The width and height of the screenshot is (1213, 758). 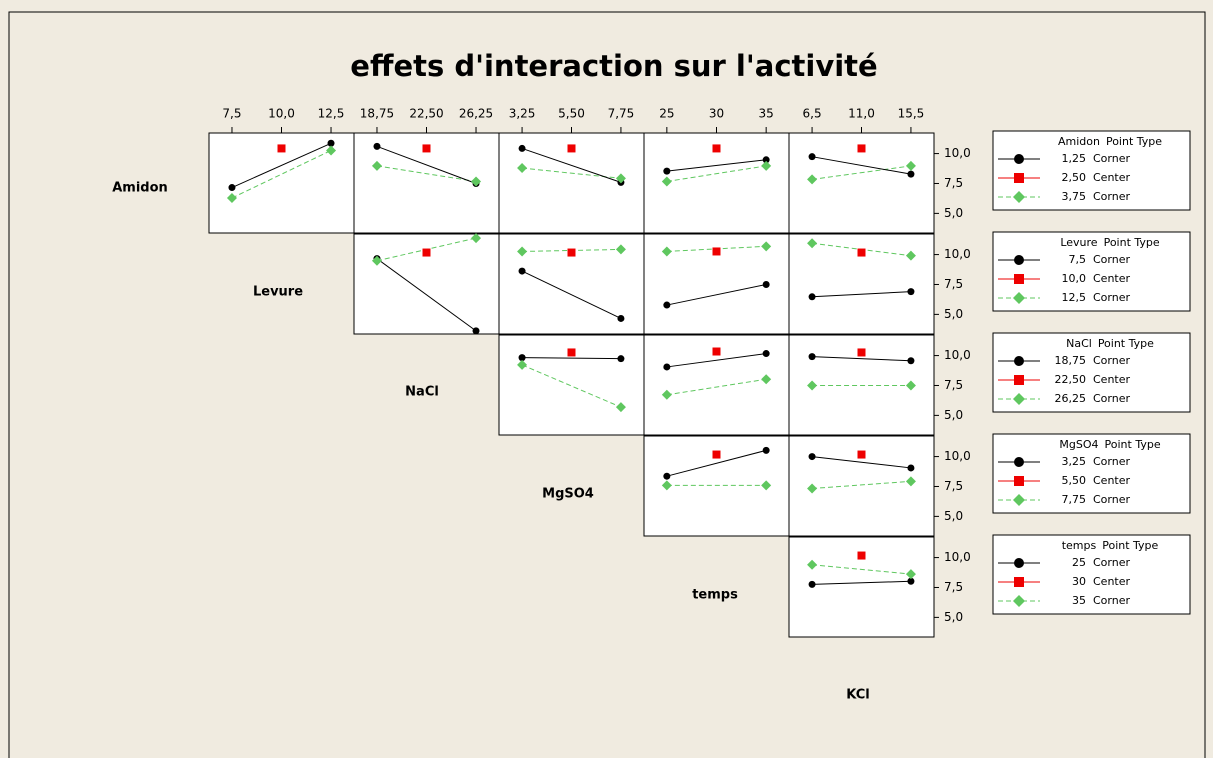 I want to click on x-tick-label: 25, so click(x=666, y=114).